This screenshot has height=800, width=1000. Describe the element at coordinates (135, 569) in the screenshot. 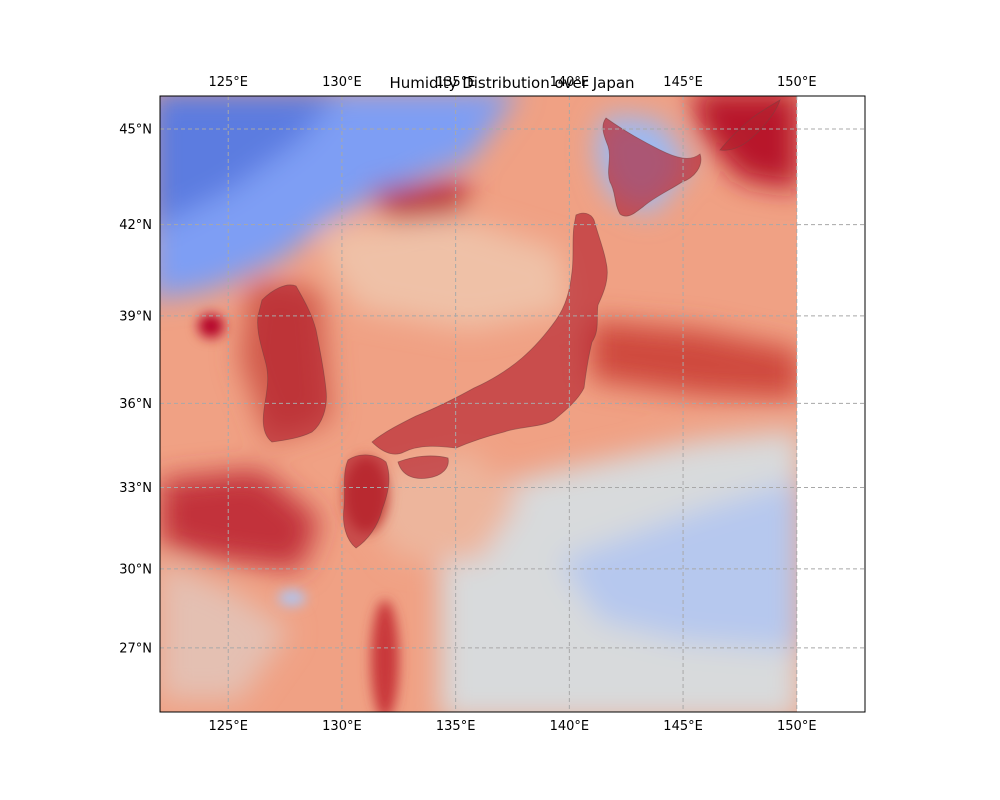

I see `lat-tick-label: 30°N` at that location.